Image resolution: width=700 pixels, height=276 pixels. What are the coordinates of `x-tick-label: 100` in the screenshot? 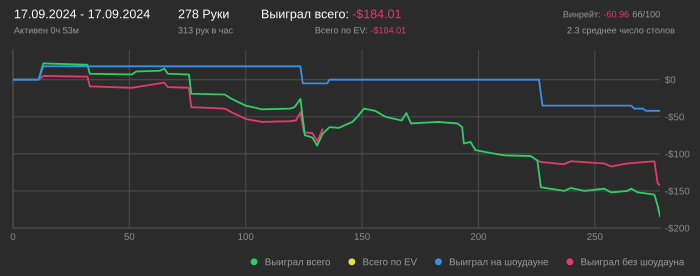 It's located at (246, 236).